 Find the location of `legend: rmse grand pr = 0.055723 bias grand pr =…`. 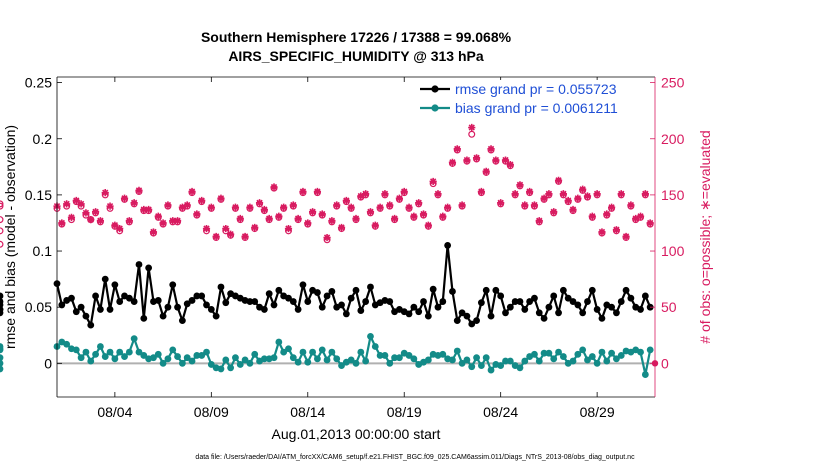

legend: rmse grand pr = 0.055723 bias grand pr =… is located at coordinates (532, 100).